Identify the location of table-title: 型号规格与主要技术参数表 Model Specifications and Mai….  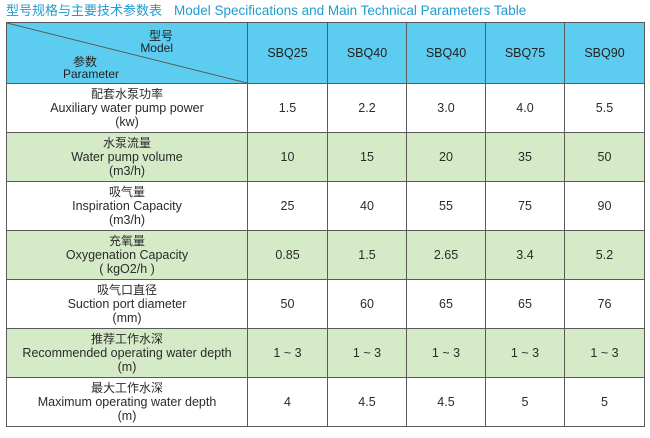
(266, 11).